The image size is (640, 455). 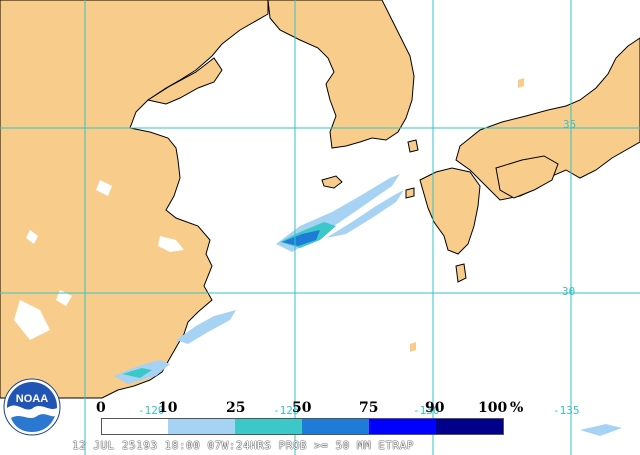 I want to click on latitude-label: 30, so click(x=569, y=291).